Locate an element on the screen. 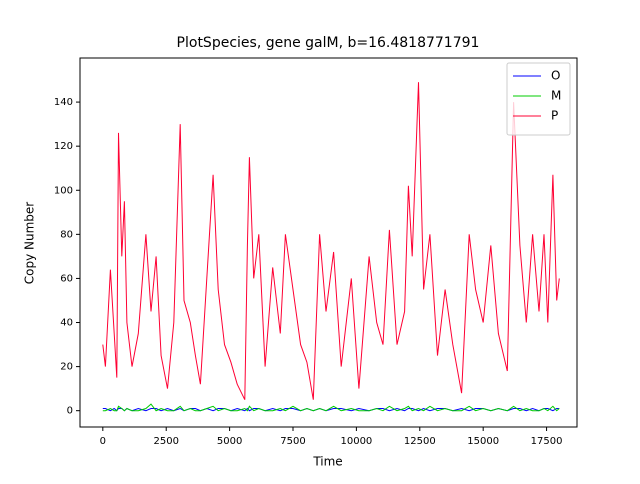 This screenshot has width=640, height=484. y-tick-label: 40 is located at coordinates (66, 323).